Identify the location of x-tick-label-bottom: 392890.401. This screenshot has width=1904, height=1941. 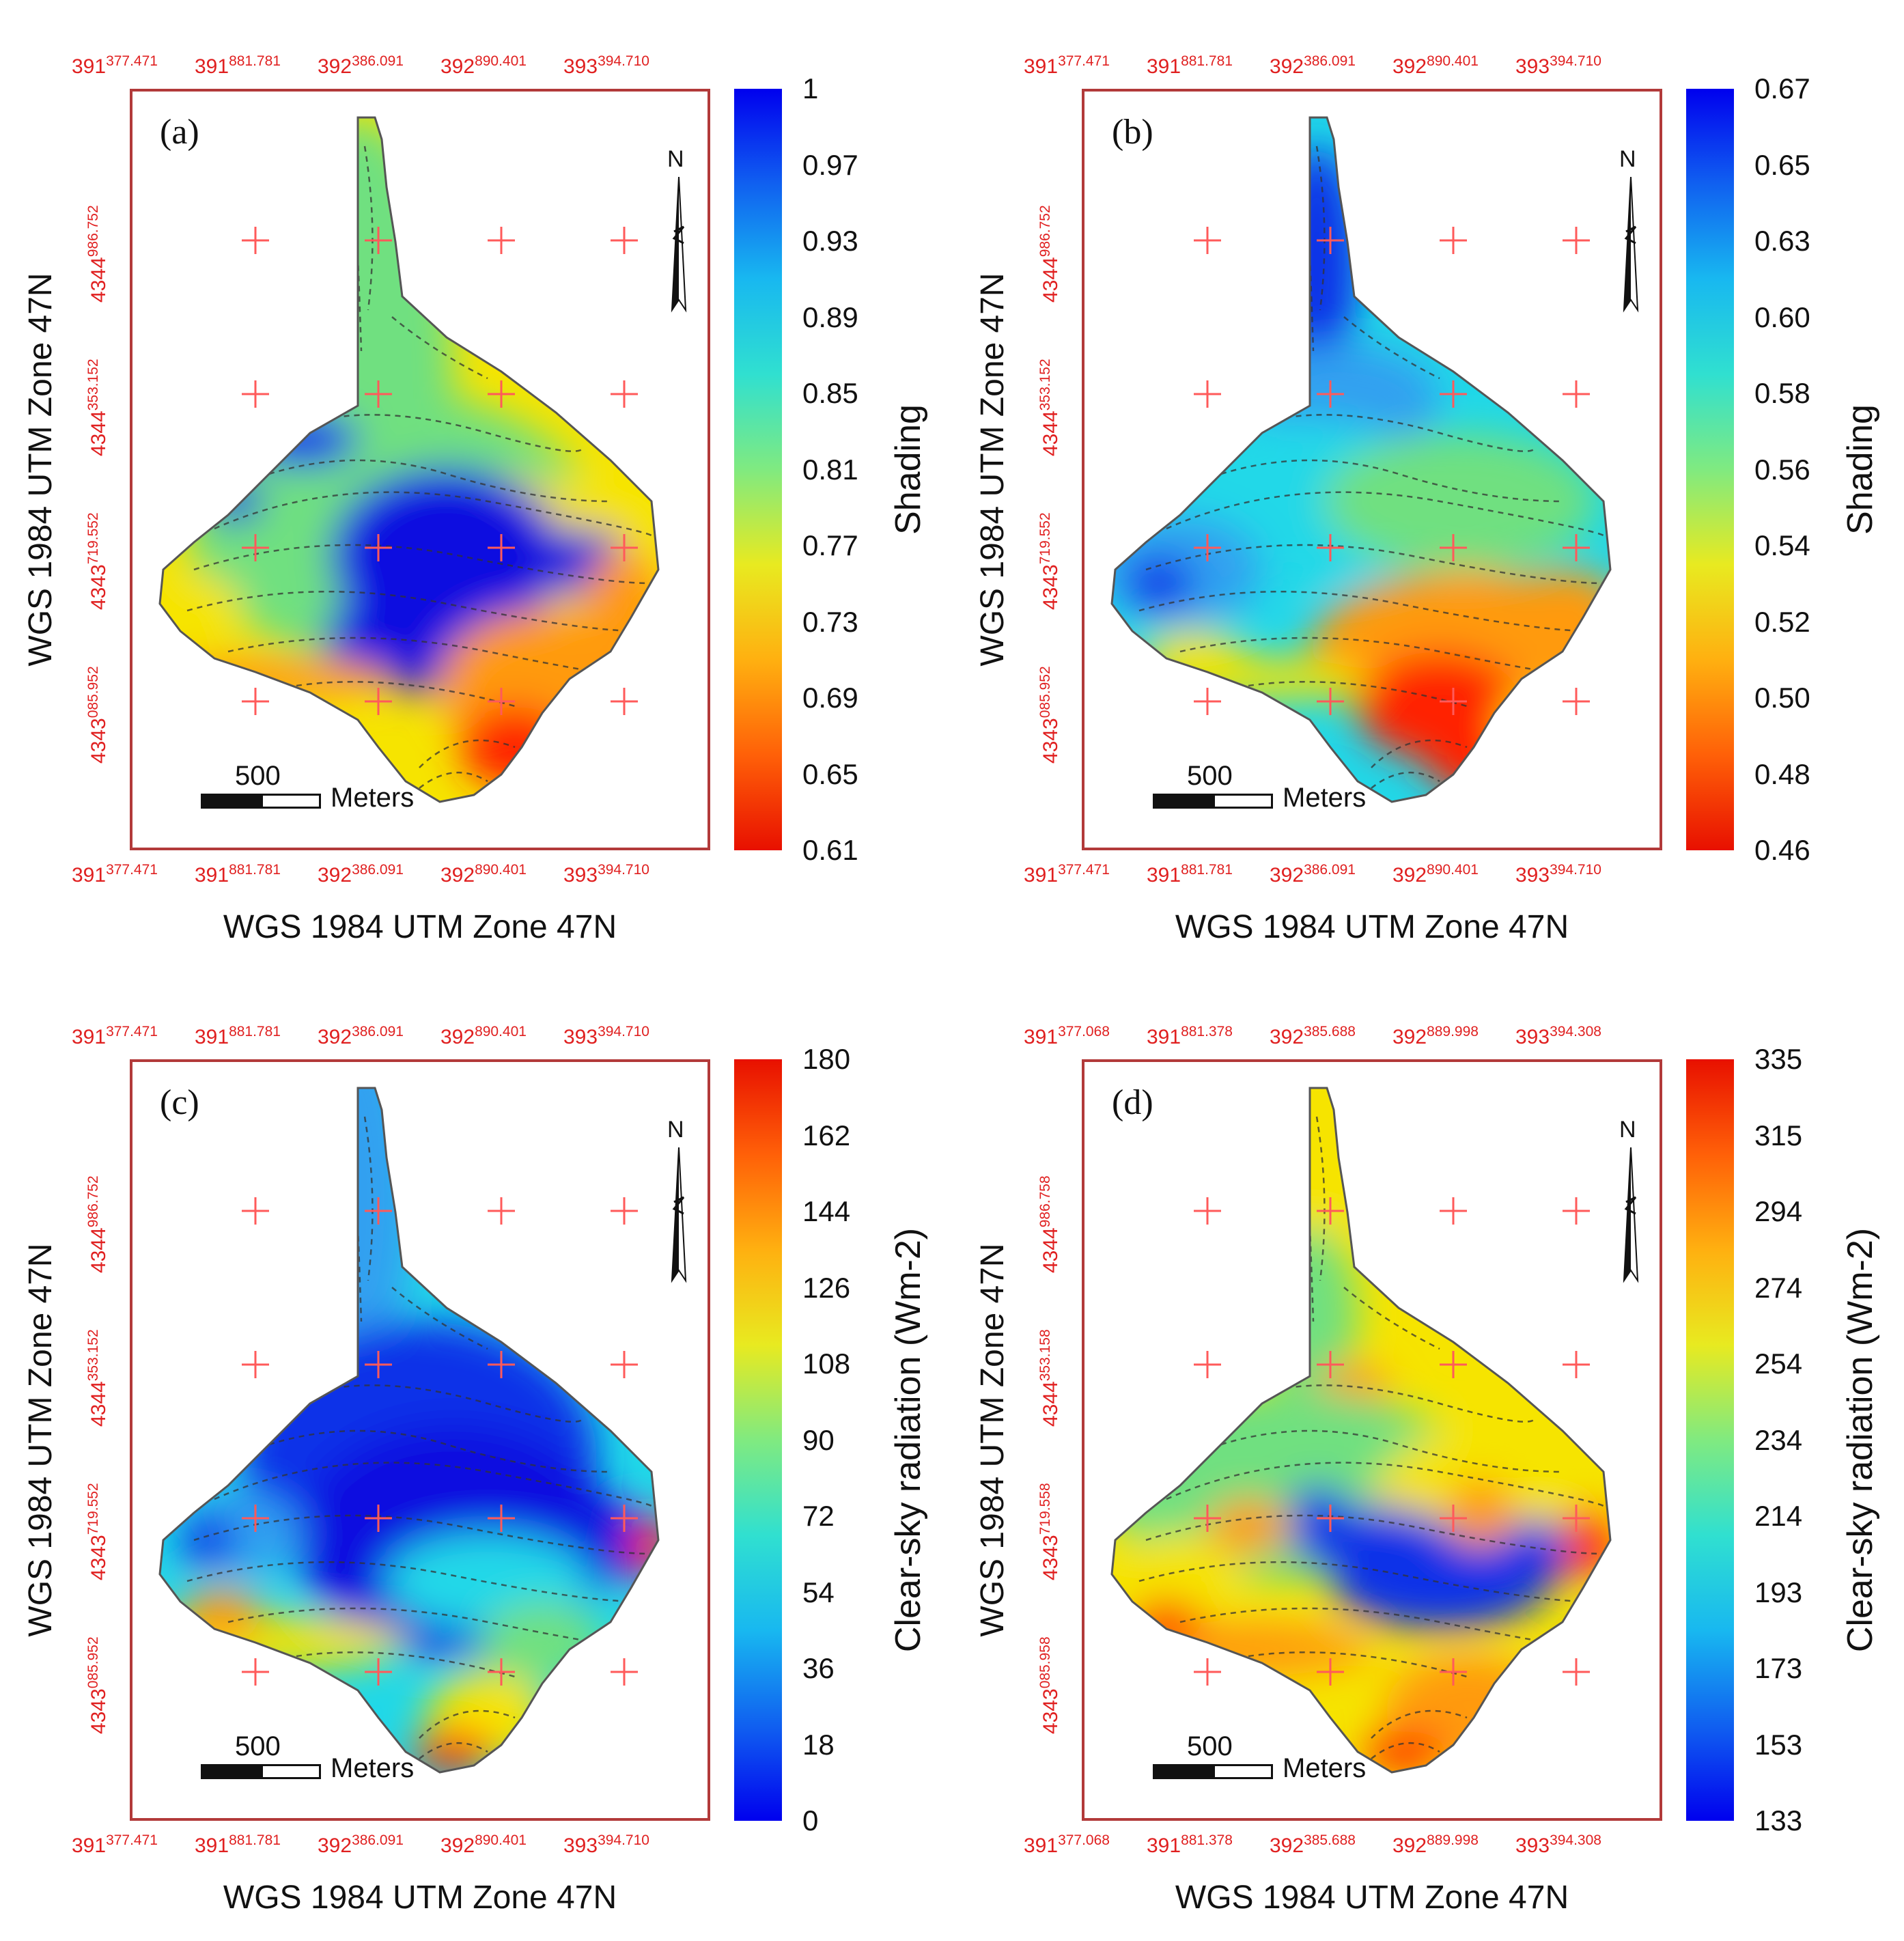
(1435, 874).